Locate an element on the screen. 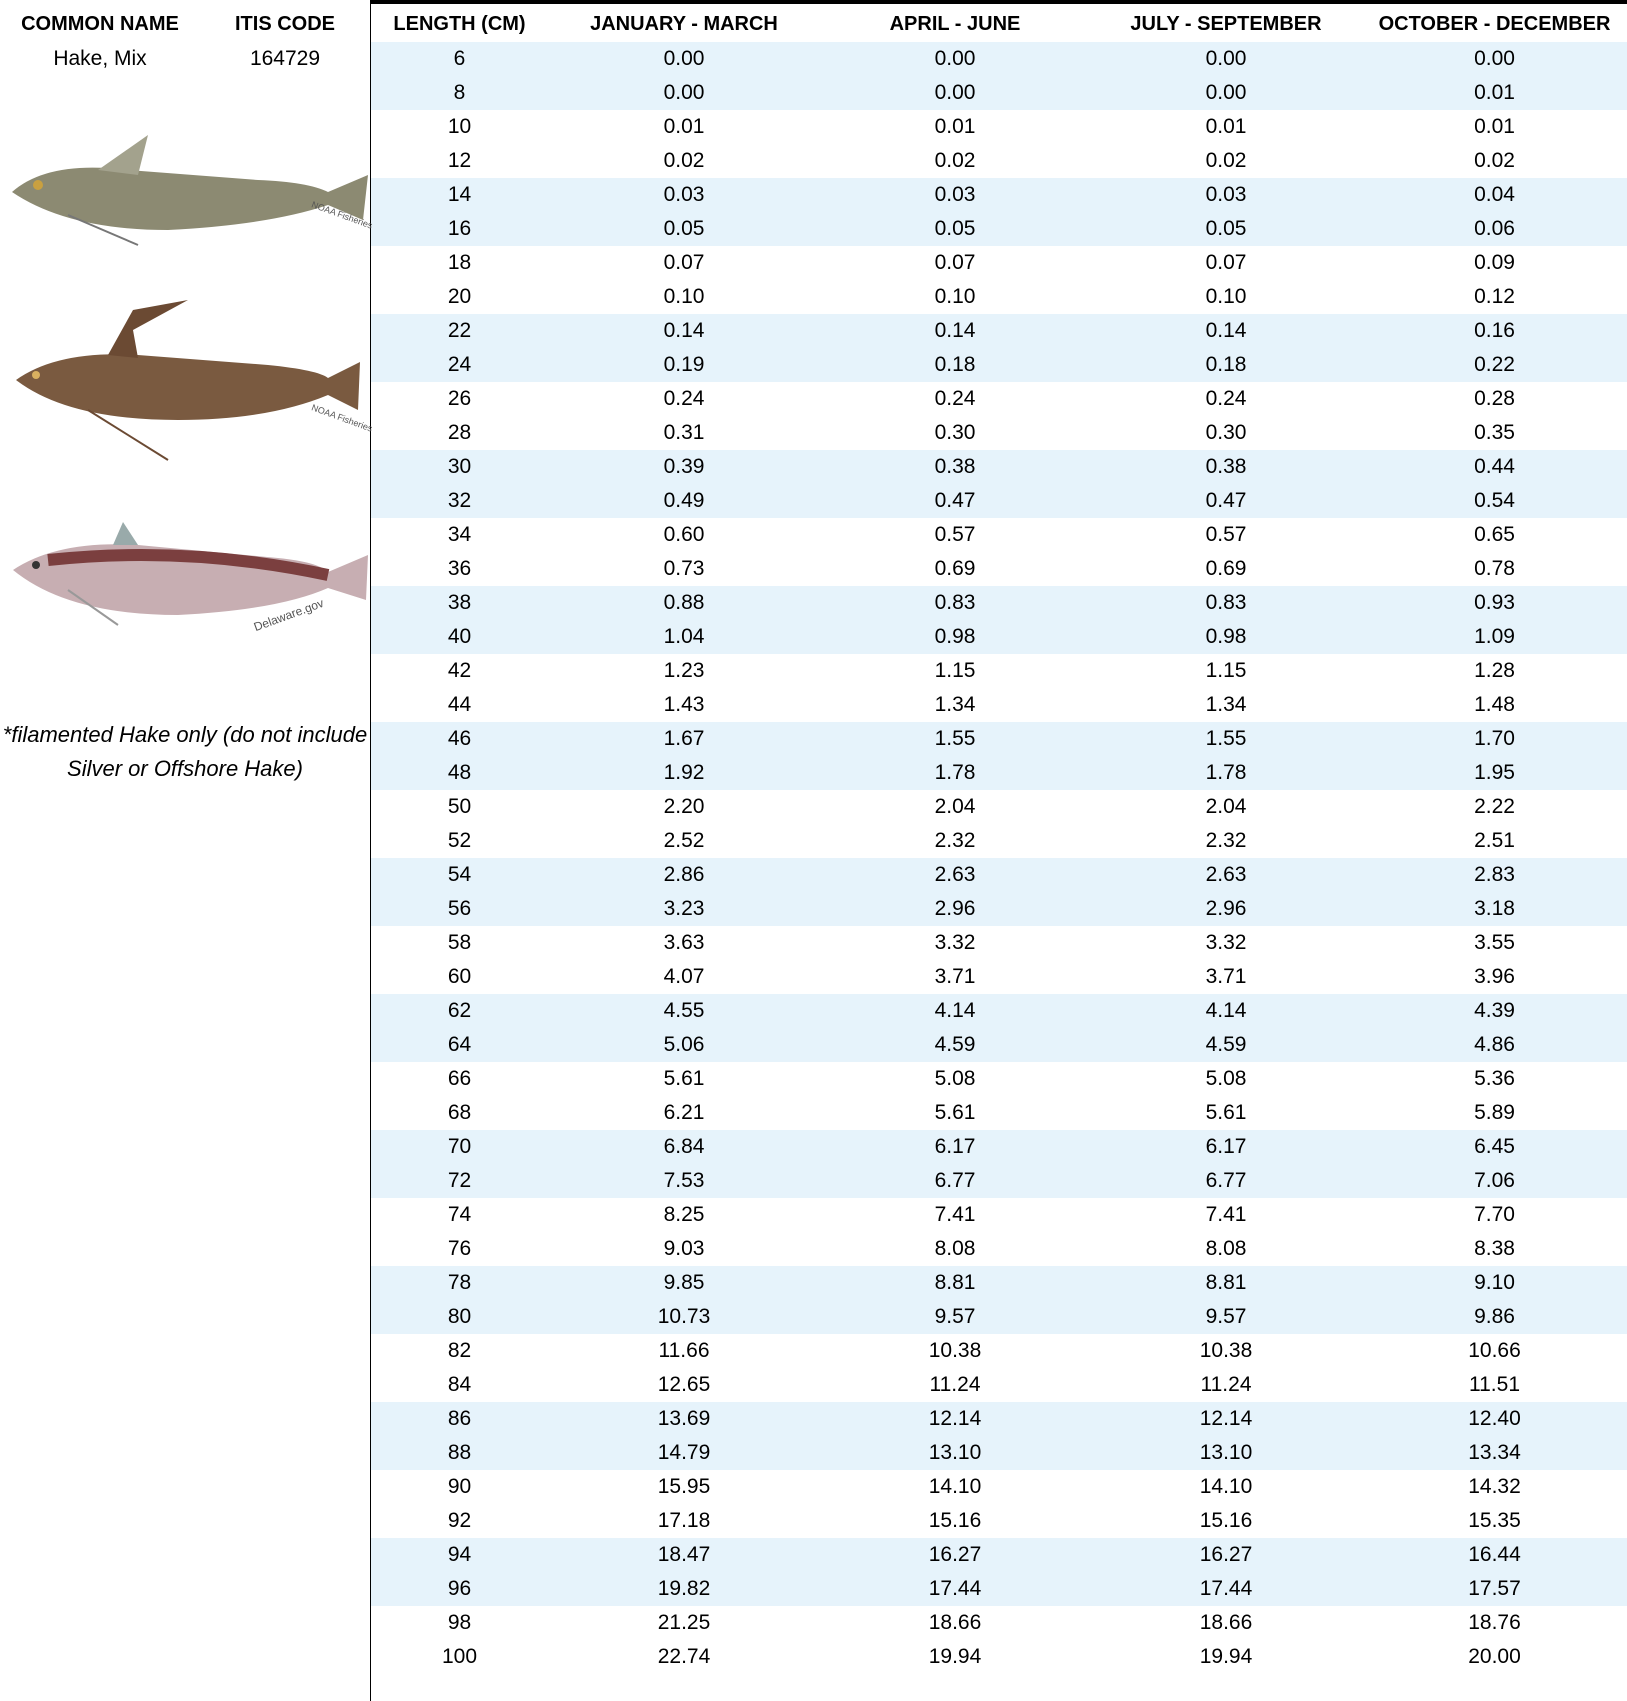 The image size is (1627, 1701). weight-cell: 3.63 is located at coordinates (684, 942).